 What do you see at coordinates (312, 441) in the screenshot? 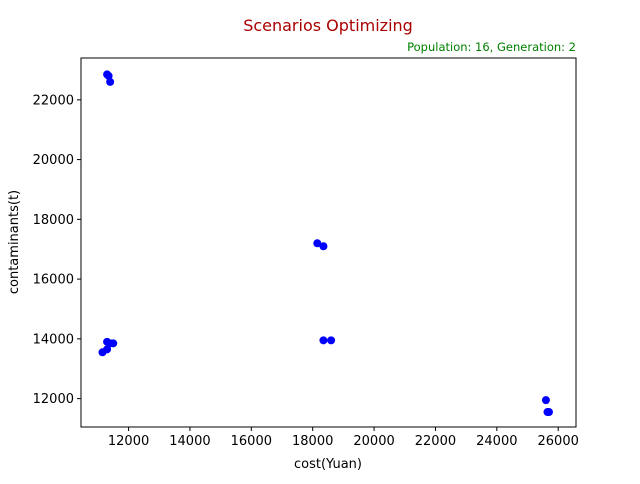
I see `x-tick-label: 18000` at bounding box center [312, 441].